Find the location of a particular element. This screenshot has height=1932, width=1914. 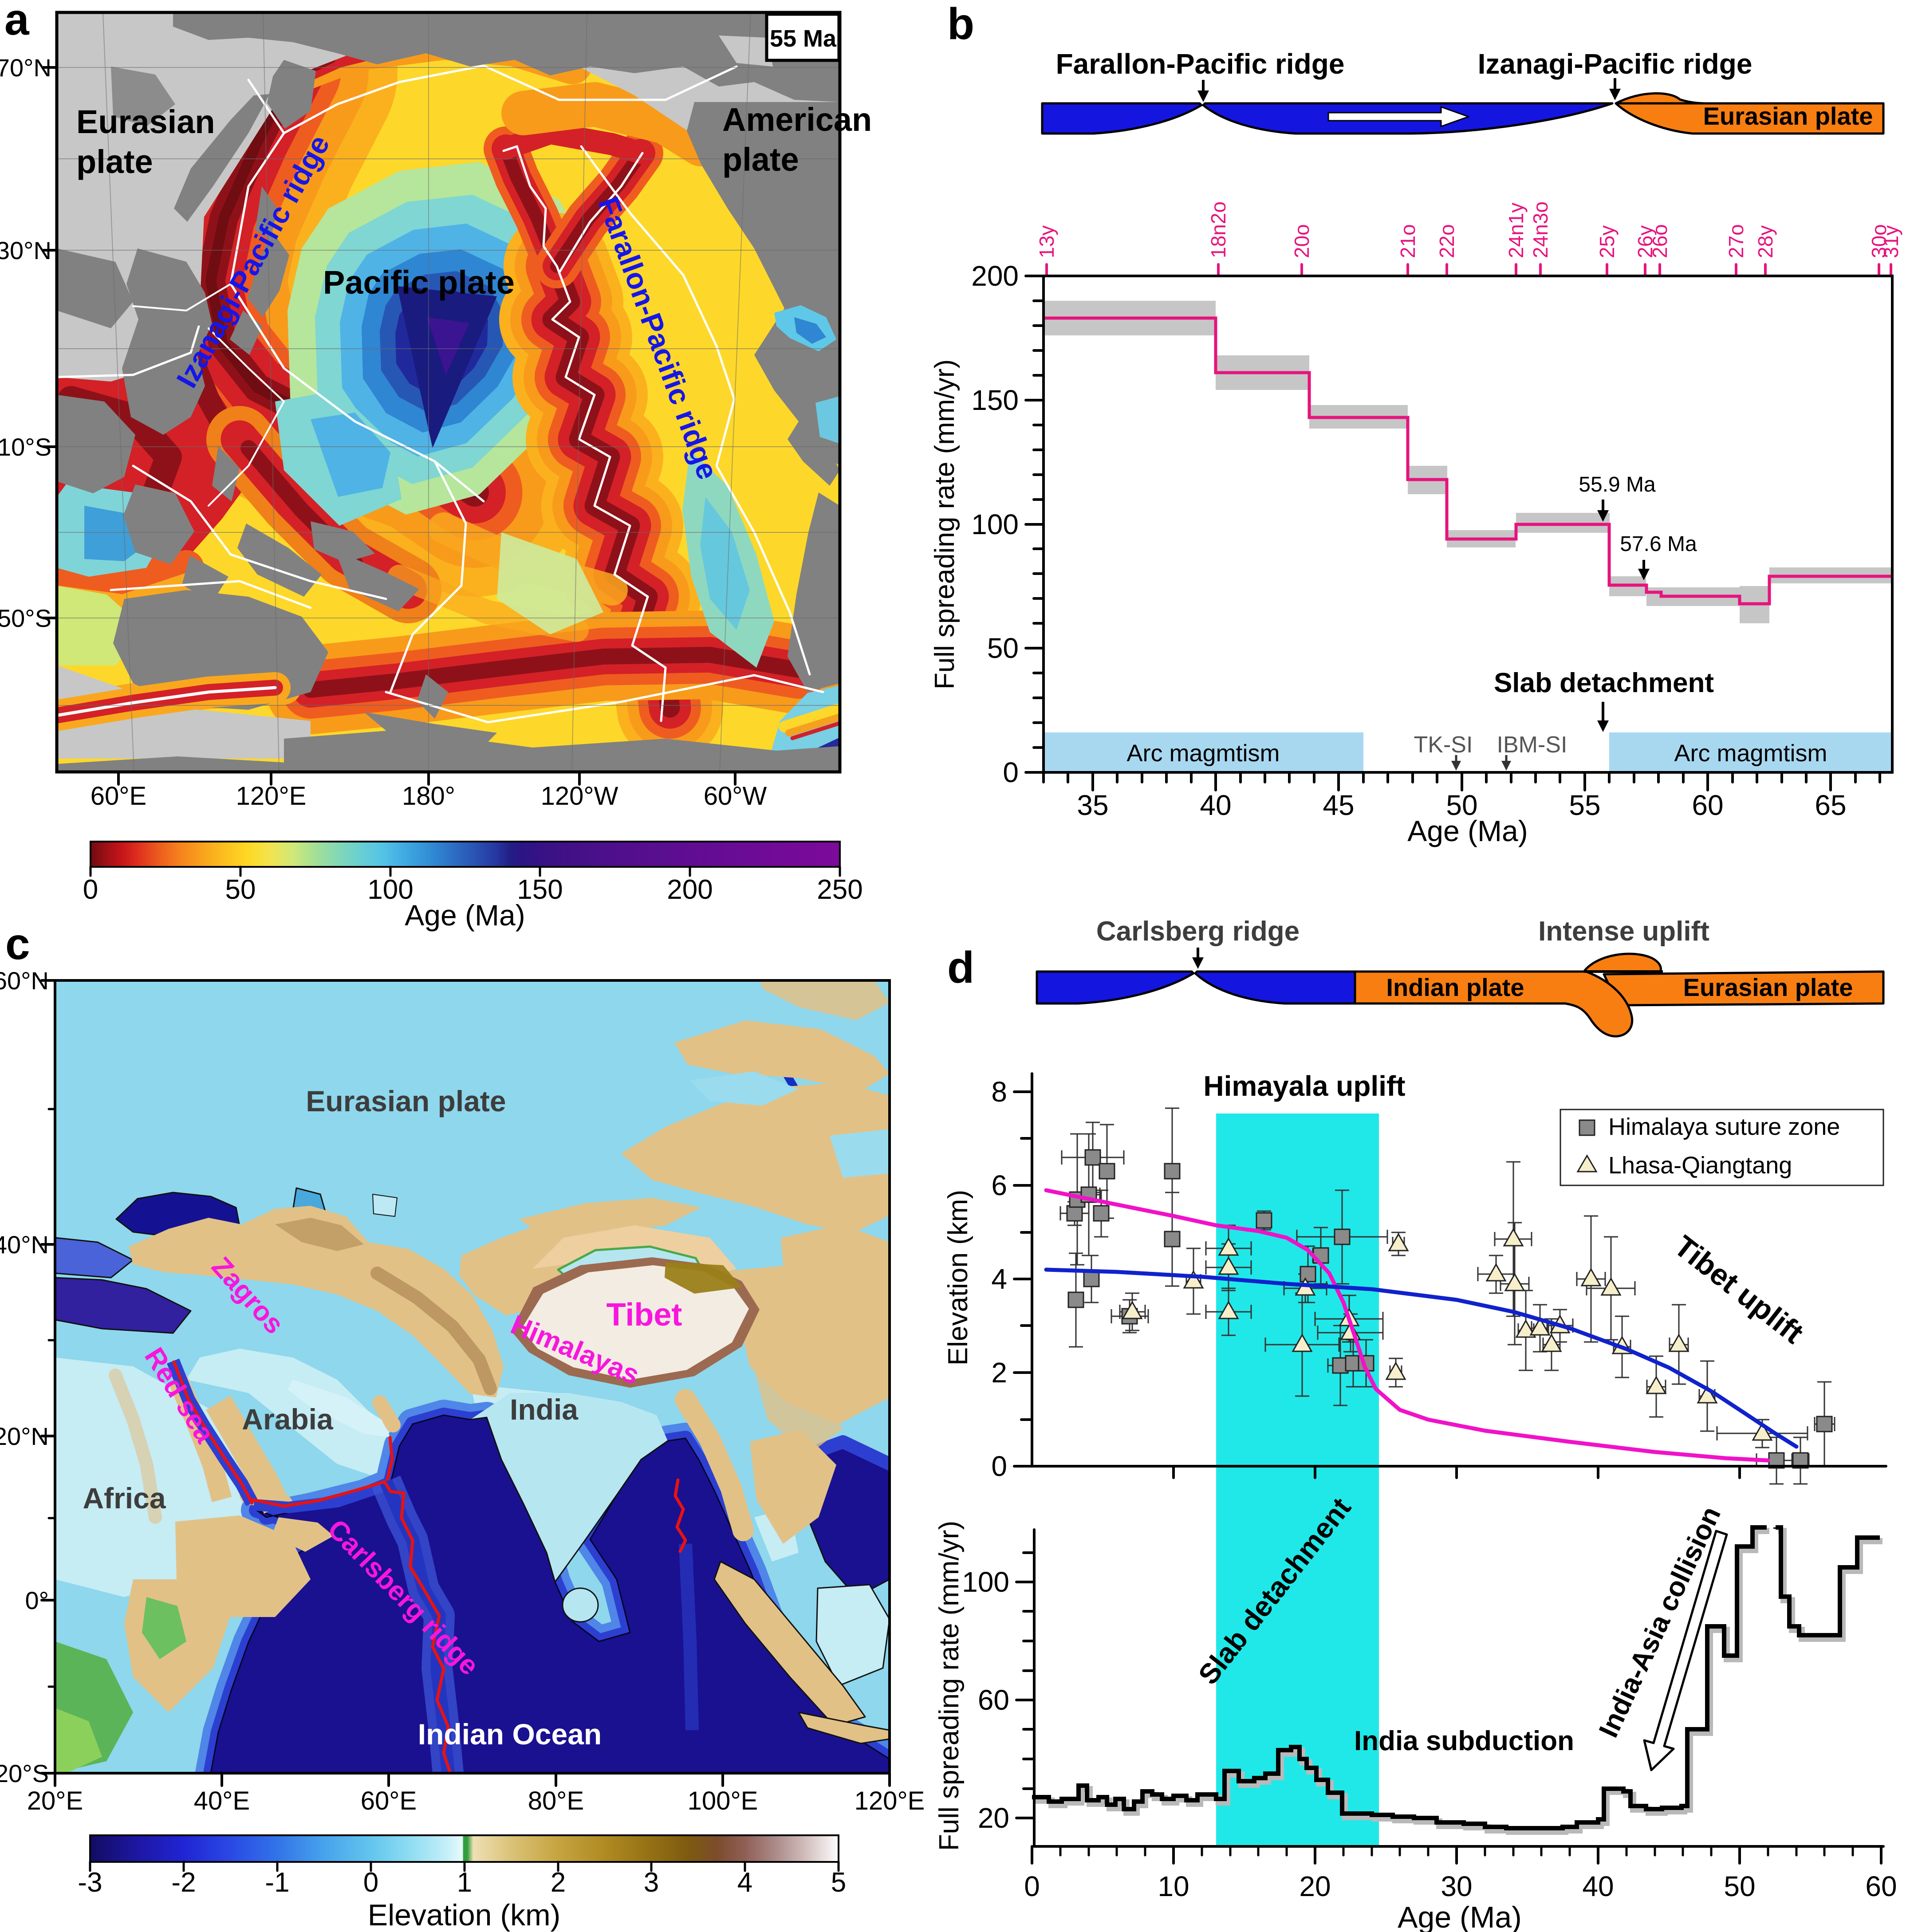

svg-text: -1 is located at coordinates (277, 1883).